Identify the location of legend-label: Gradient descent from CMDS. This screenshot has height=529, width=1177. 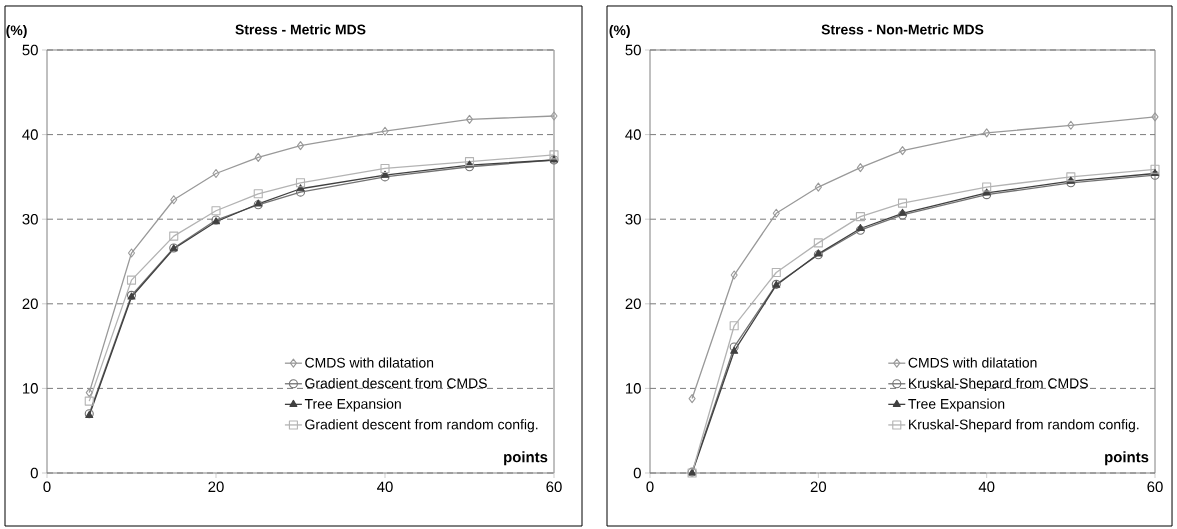
(396, 383).